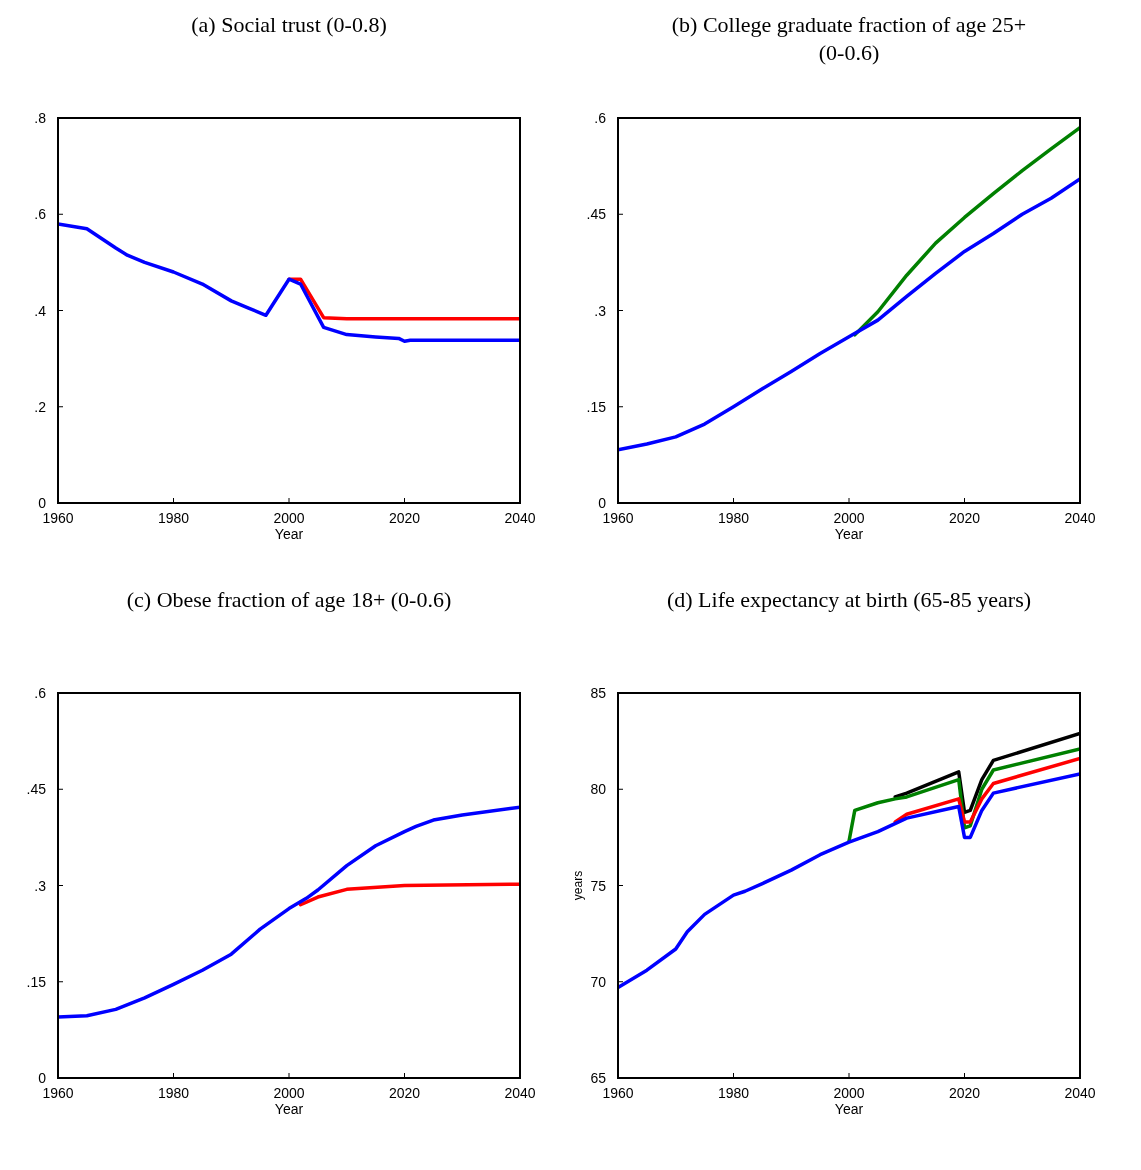  Describe the element at coordinates (598, 885) in the screenshot. I see `y-tick-label: 75` at that location.